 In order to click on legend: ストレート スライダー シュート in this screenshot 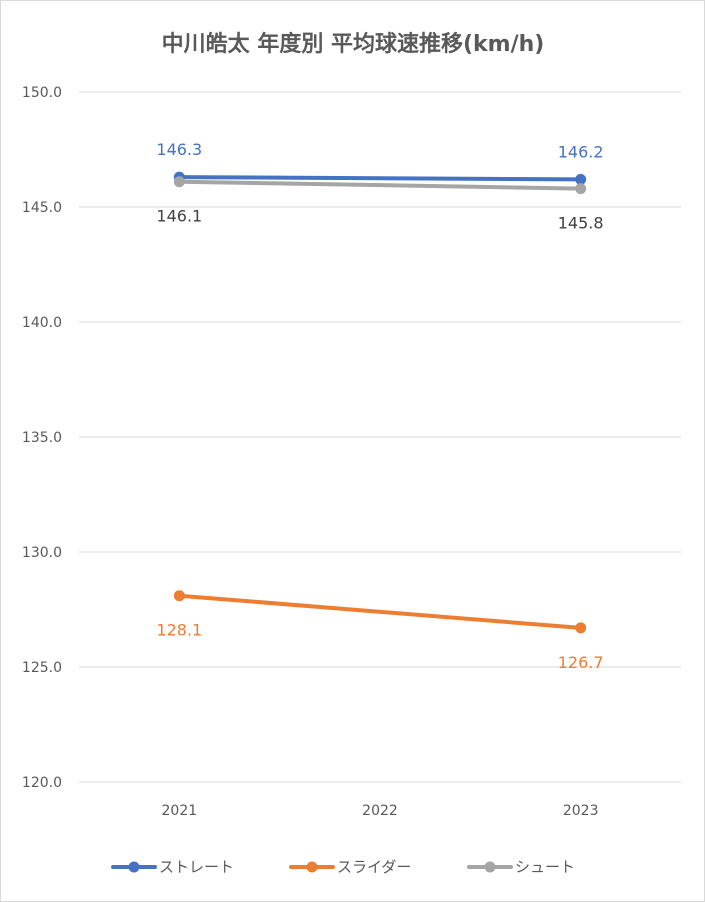, I will do `click(343, 867)`.